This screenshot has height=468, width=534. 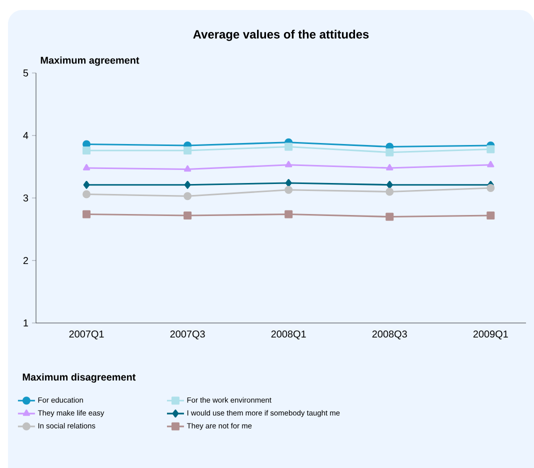 I want to click on x-tick-label: 2007Q3, so click(x=187, y=335).